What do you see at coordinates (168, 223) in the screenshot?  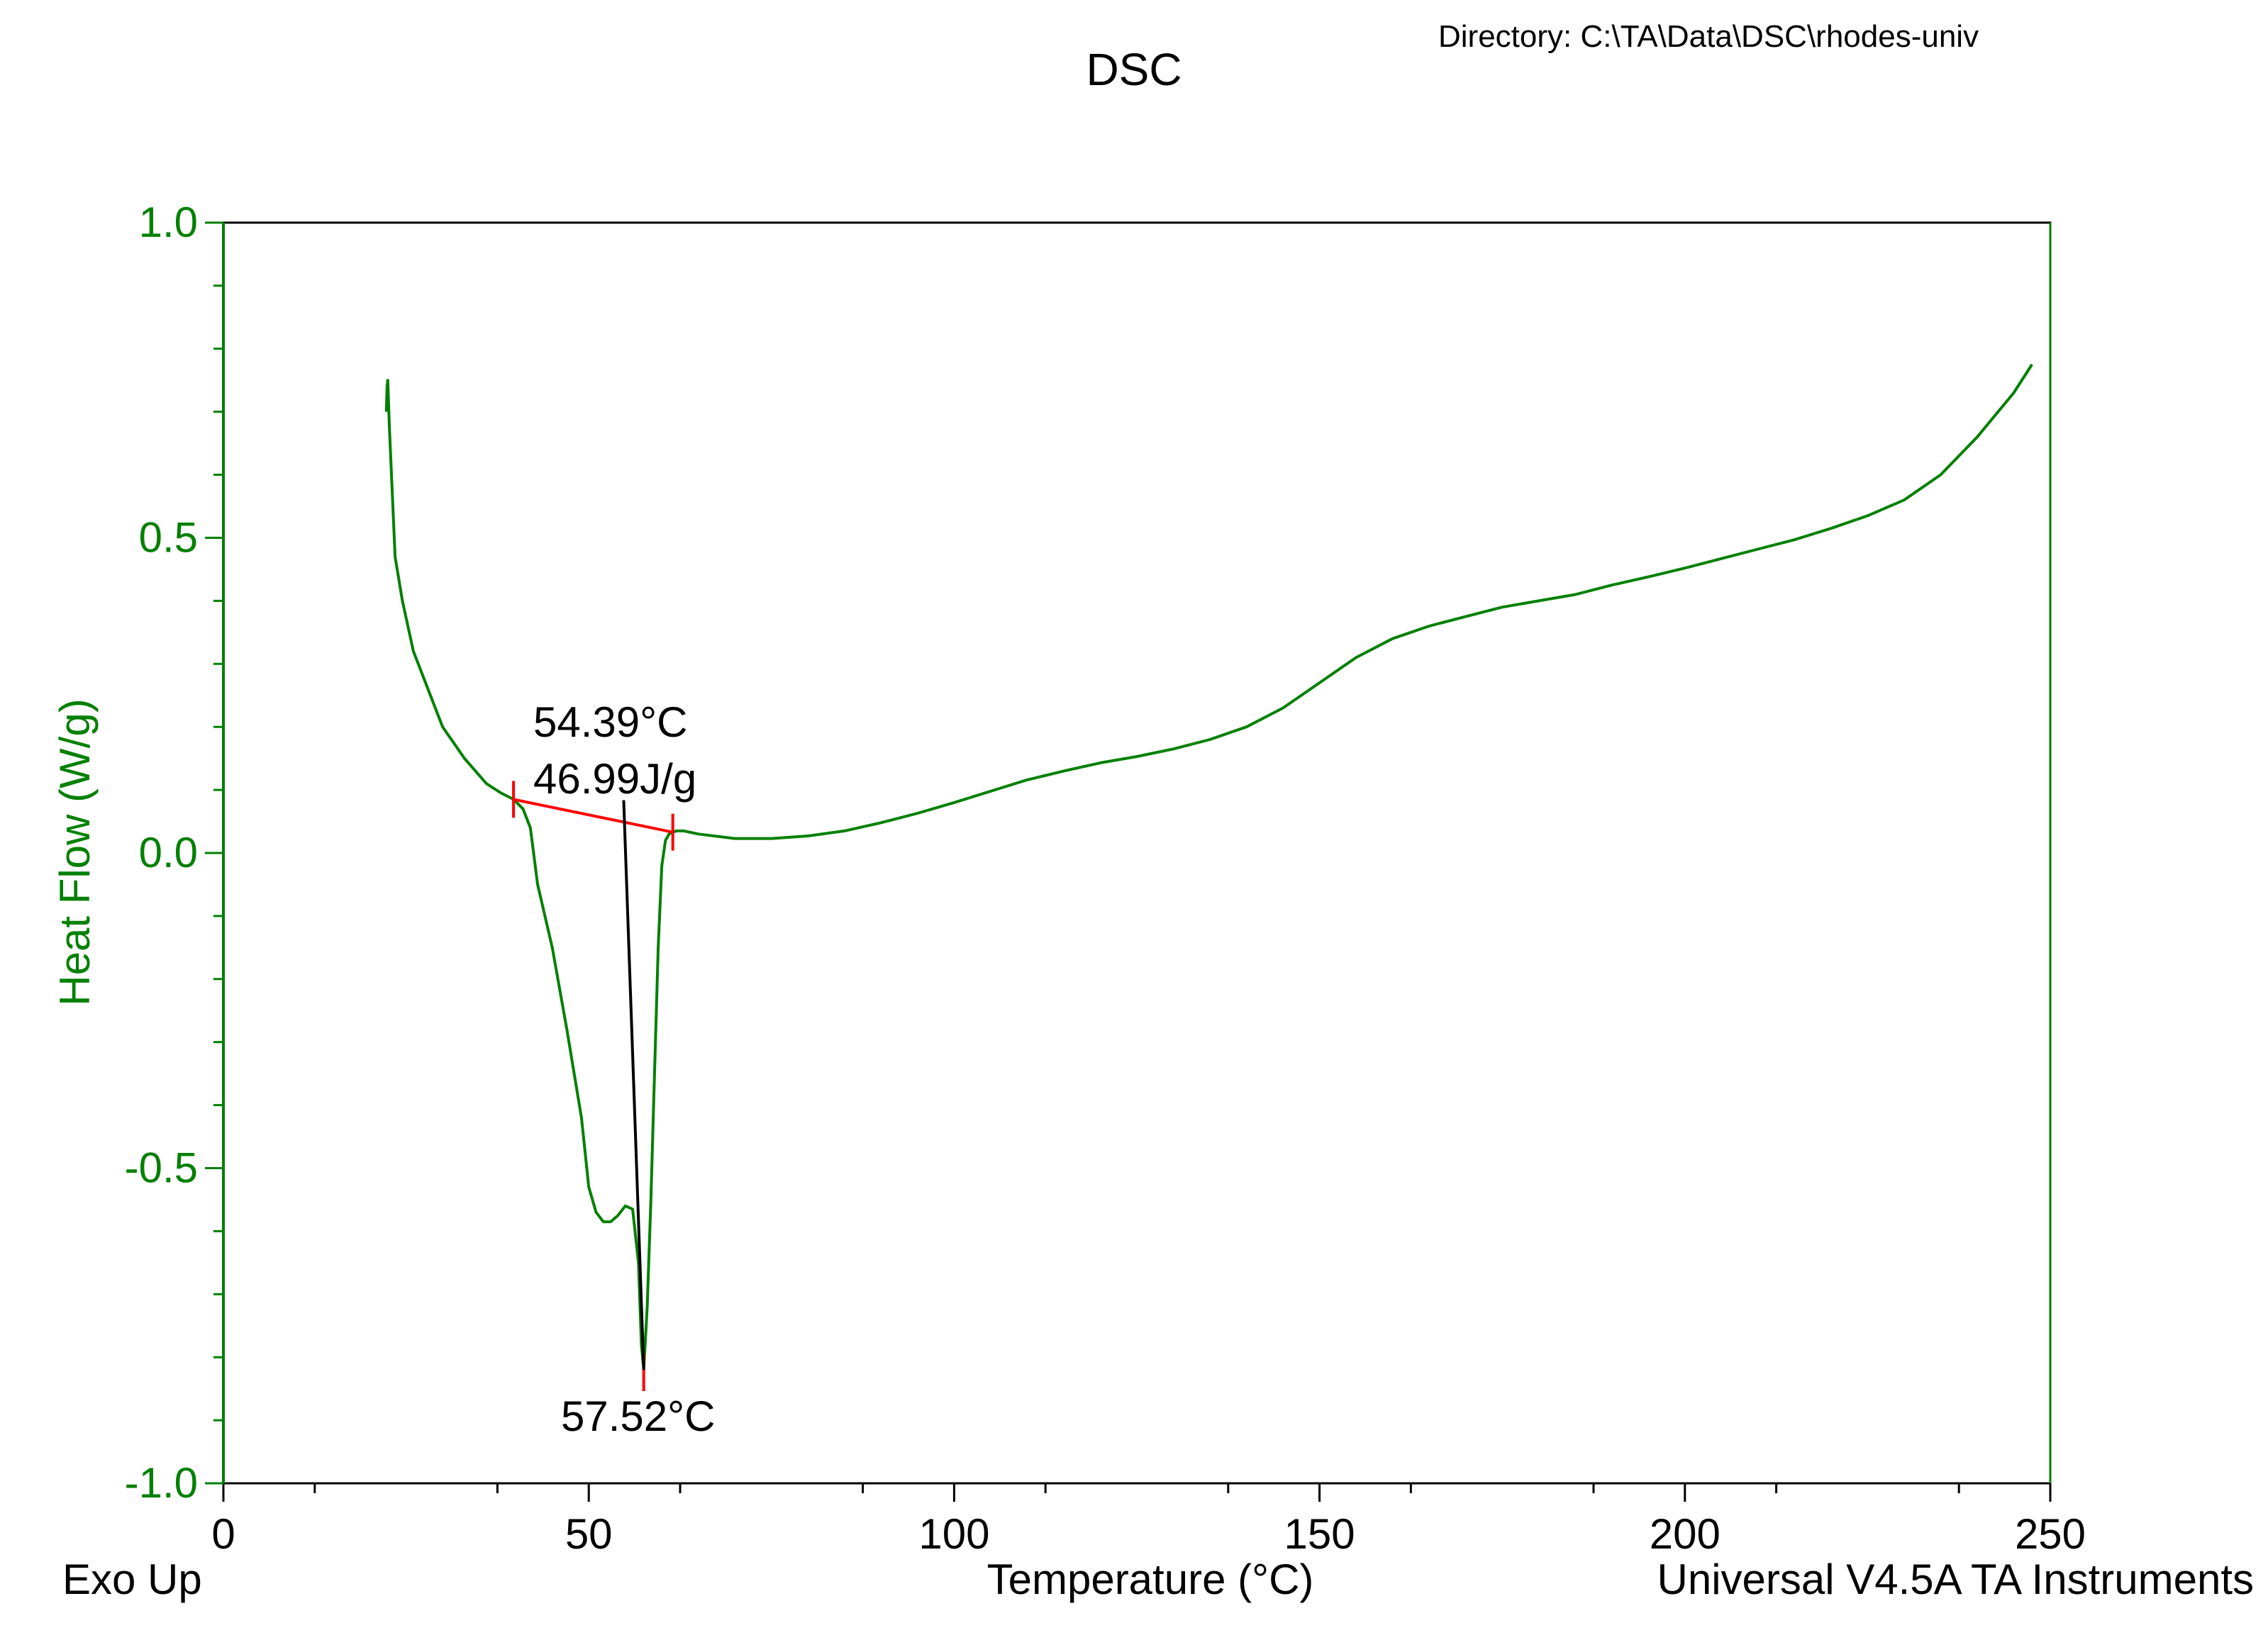 I see `y-tick-label: 1.0` at bounding box center [168, 223].